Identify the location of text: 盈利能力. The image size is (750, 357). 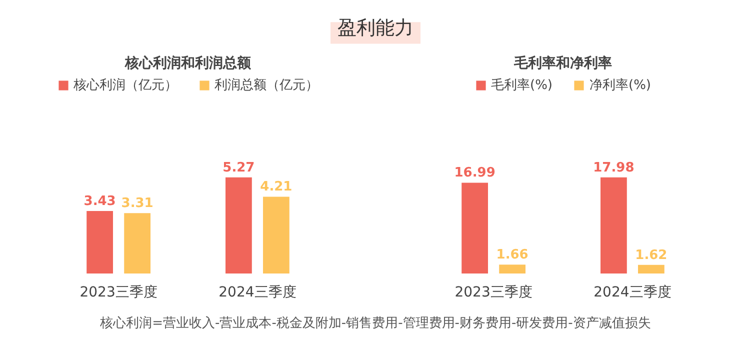
(376, 27).